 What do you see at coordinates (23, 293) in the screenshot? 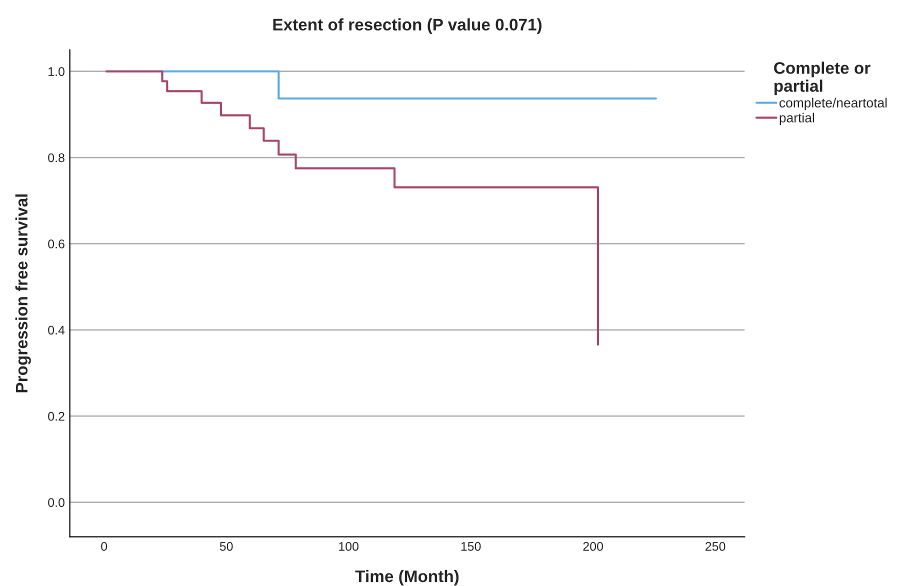
I see `y-axis-title: Progression free survival` at bounding box center [23, 293].